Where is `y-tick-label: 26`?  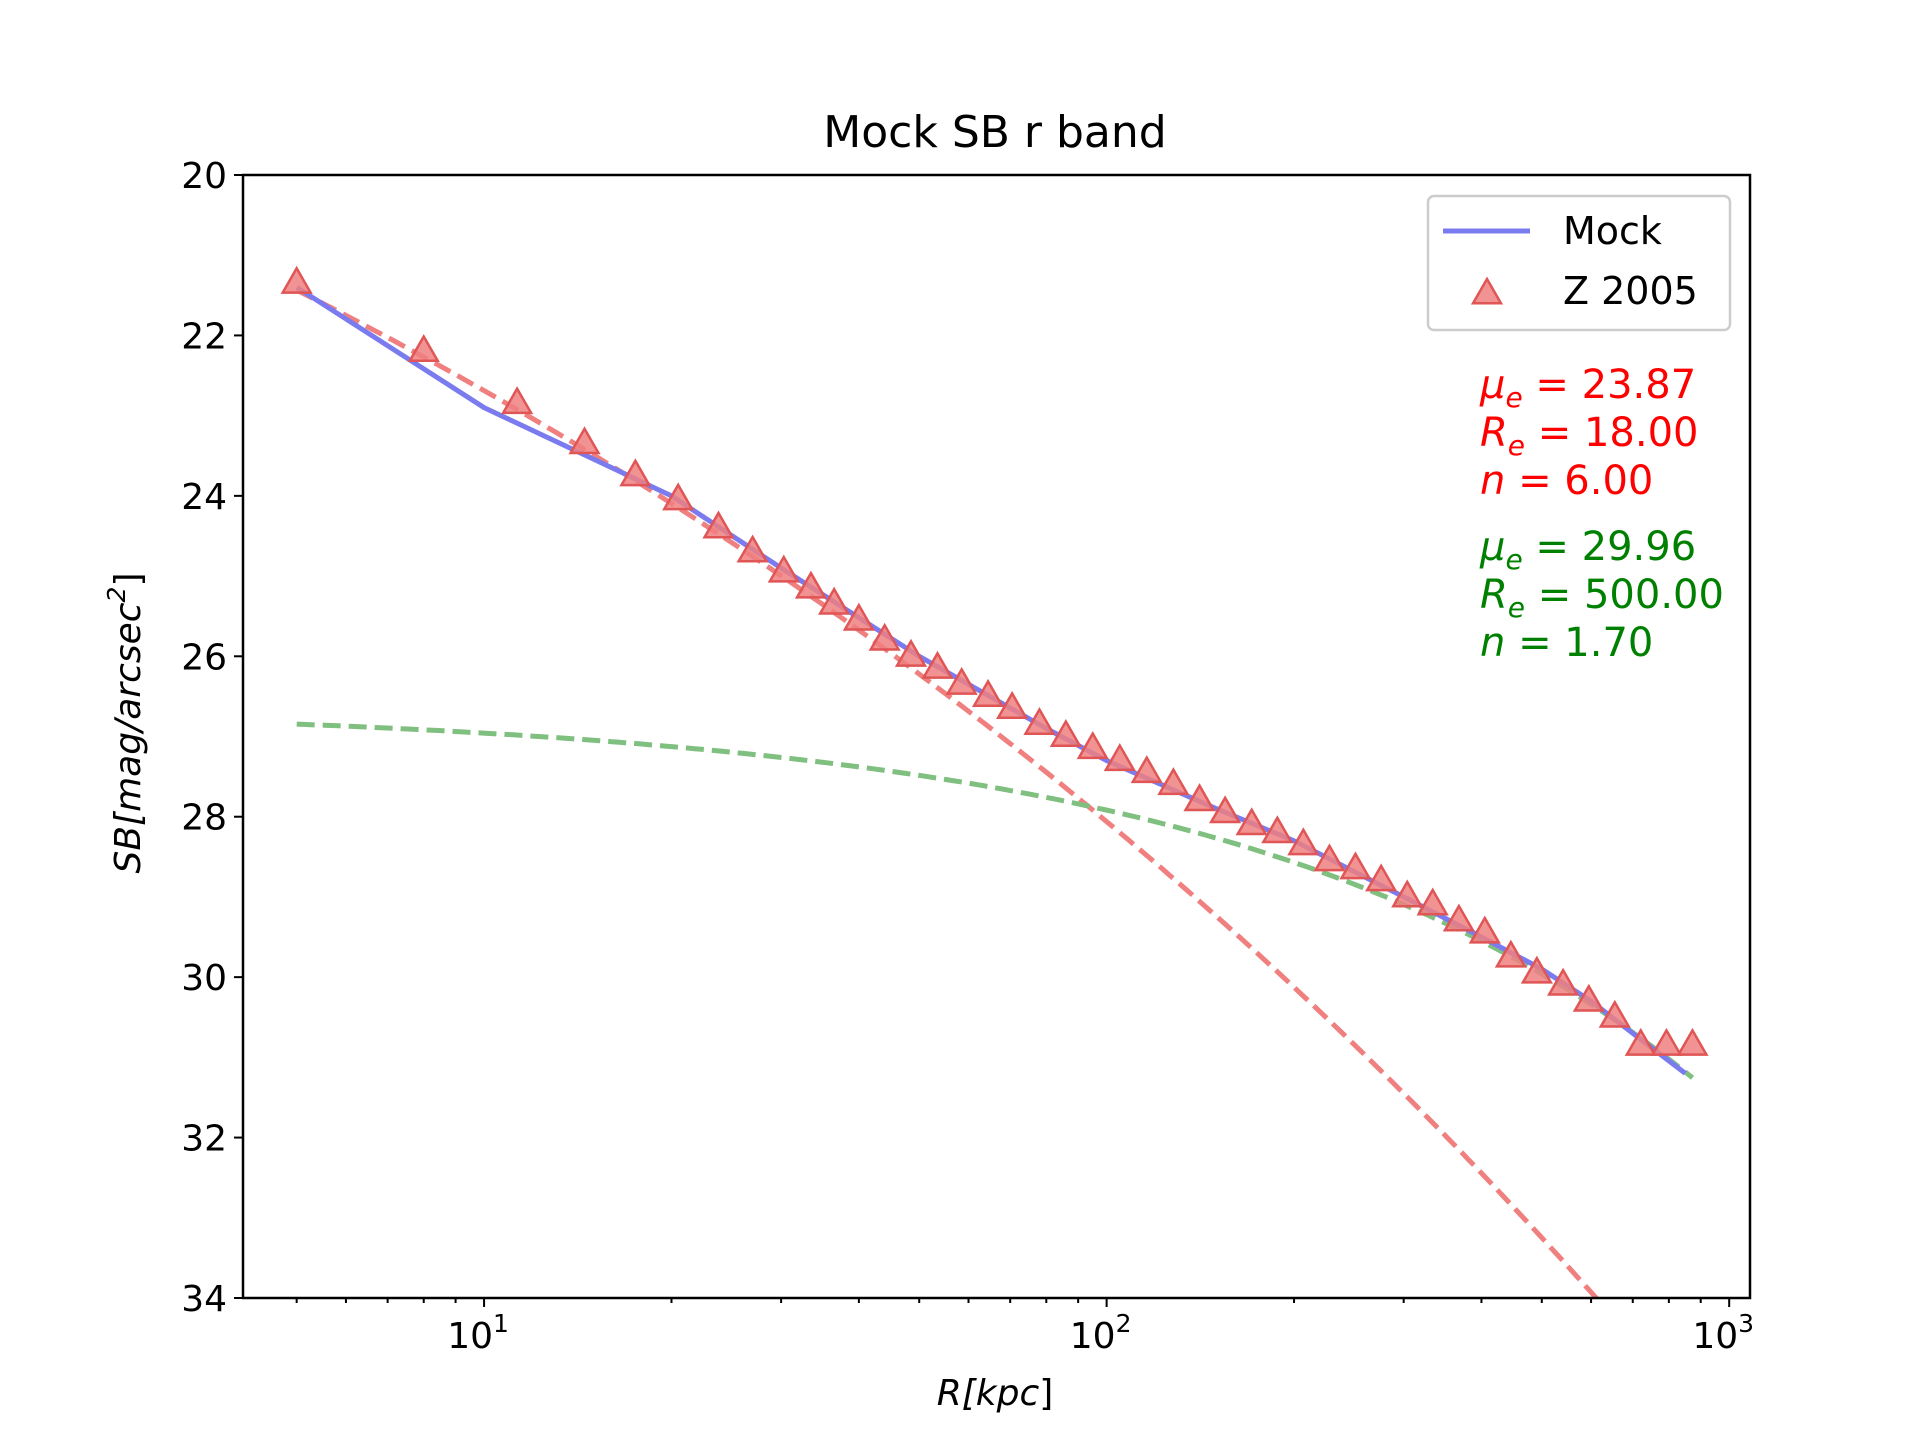
y-tick-label: 26 is located at coordinates (204, 657).